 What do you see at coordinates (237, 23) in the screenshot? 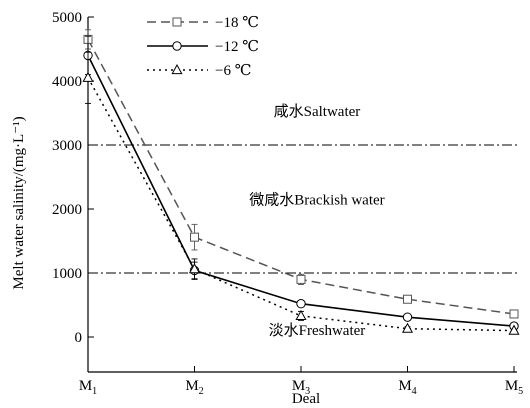
I see `legend-label: −18 ℃` at bounding box center [237, 23].